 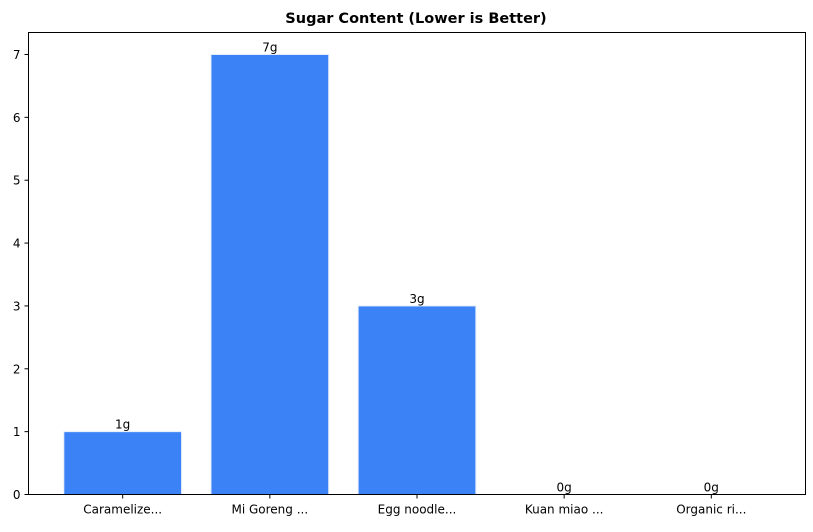 What do you see at coordinates (416, 299) in the screenshot?
I see `data-label: 3g` at bounding box center [416, 299].